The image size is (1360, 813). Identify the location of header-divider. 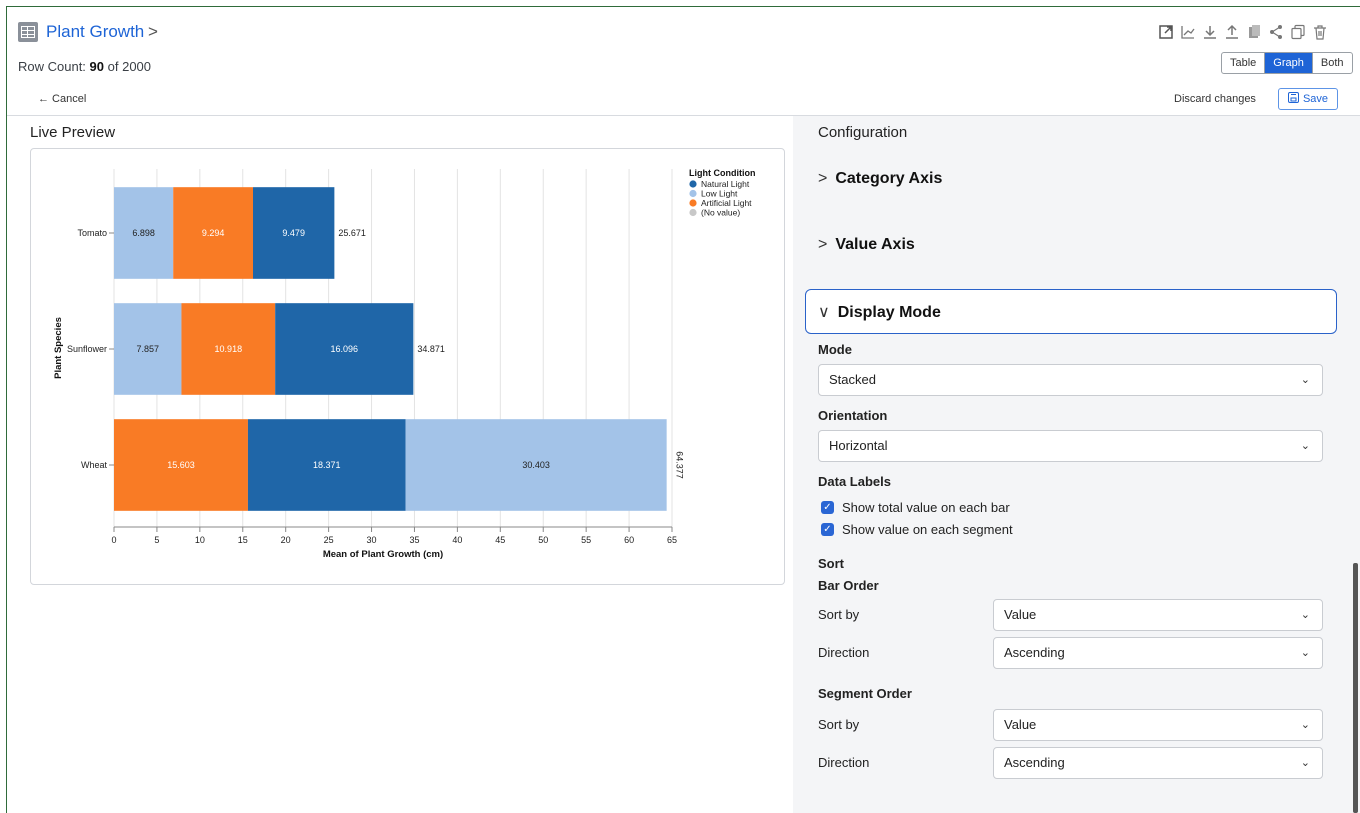
(683, 115).